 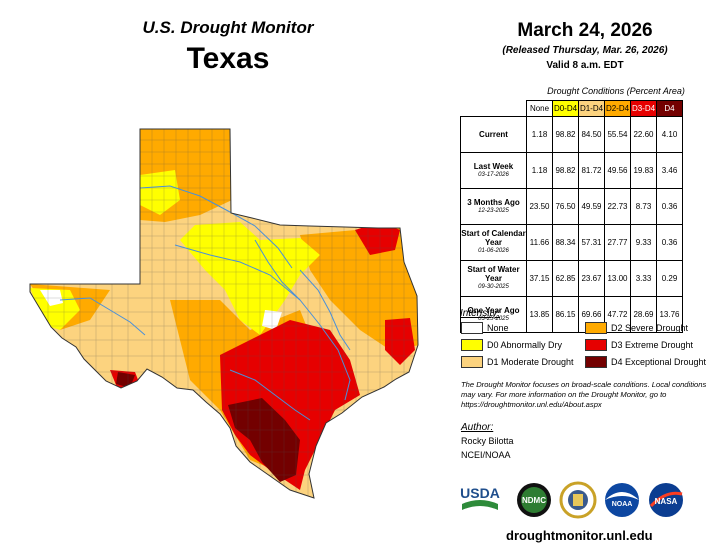 I want to click on map-title: U.S. Drought Monitor, so click(x=228, y=27).